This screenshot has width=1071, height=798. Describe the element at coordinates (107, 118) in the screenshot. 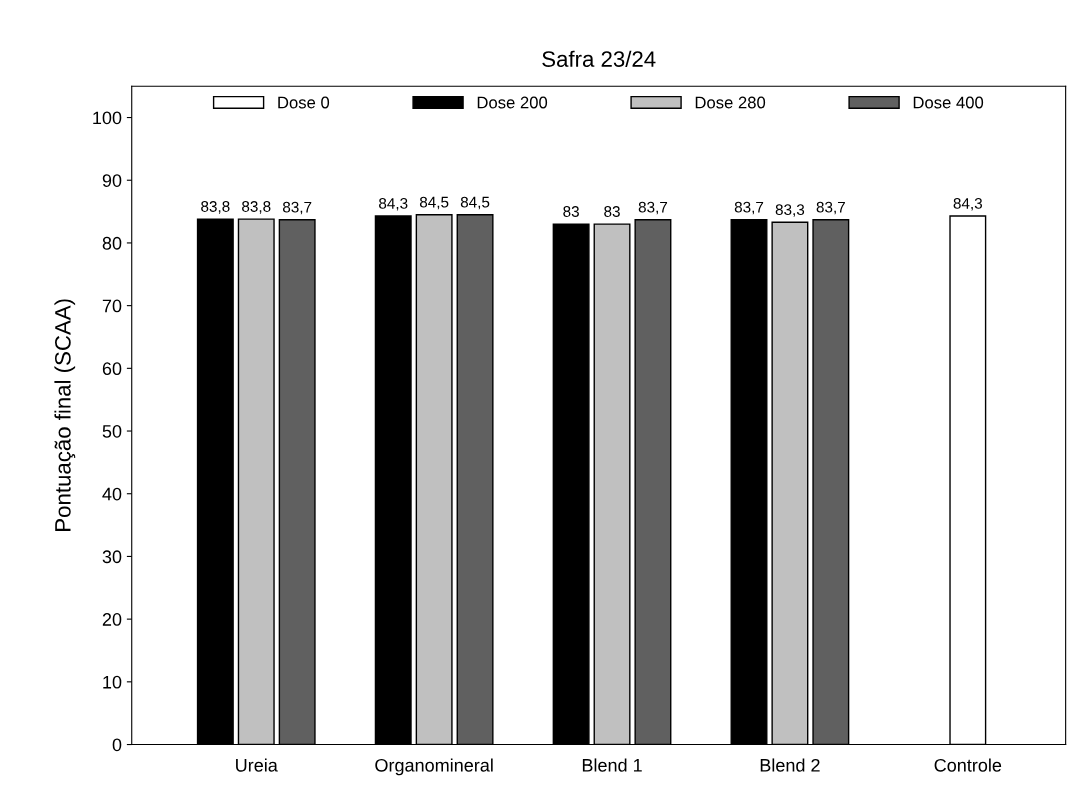

I see `y-tick-label: 100` at that location.